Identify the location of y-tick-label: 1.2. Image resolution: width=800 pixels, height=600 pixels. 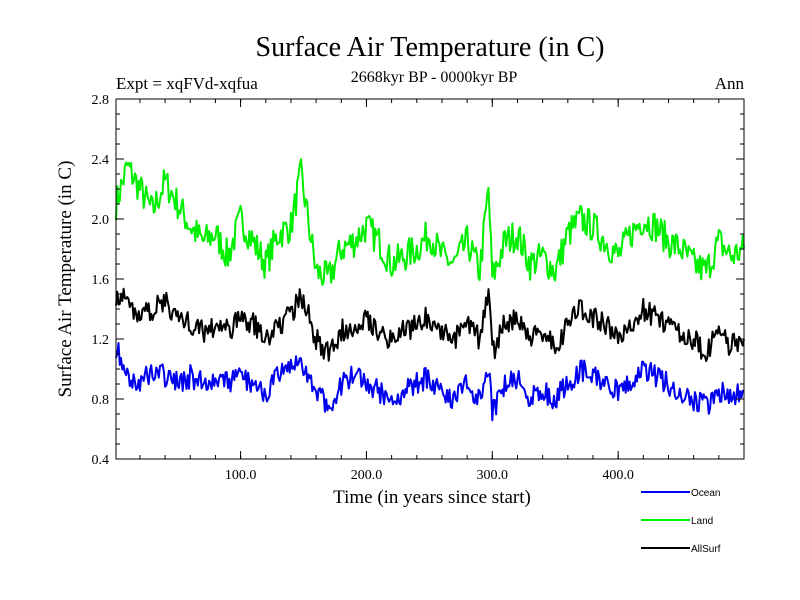
(101, 340).